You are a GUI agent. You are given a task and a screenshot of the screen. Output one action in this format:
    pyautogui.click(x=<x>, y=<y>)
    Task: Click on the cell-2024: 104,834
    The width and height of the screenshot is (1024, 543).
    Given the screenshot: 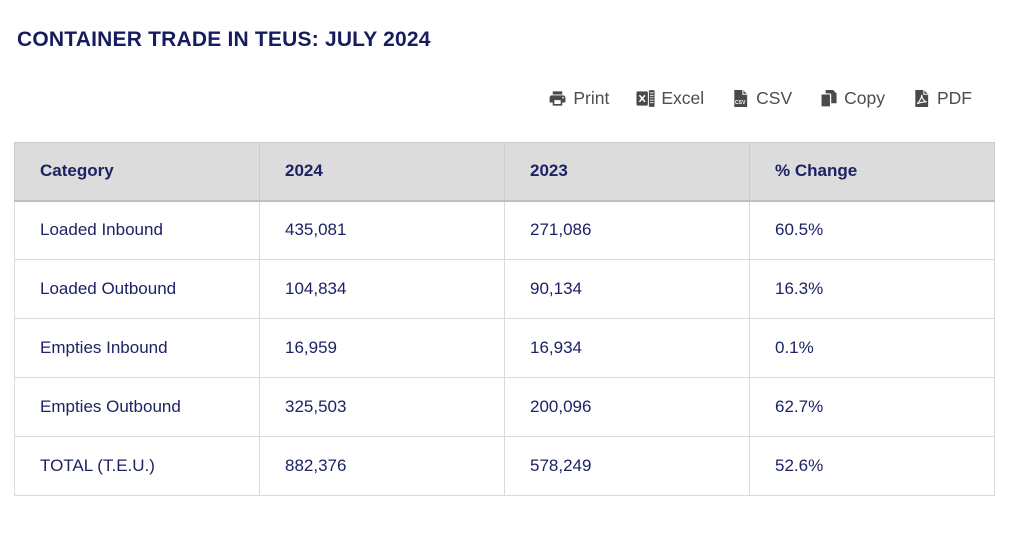 What is the action you would take?
    pyautogui.click(x=382, y=289)
    